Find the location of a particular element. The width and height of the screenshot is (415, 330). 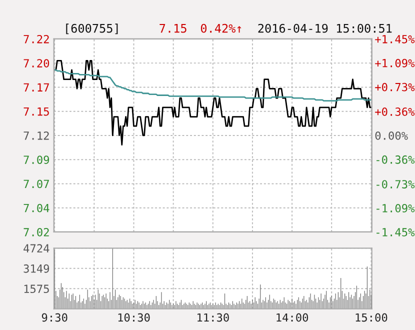

x-tick-label: 9:30 is located at coordinates (55, 317).